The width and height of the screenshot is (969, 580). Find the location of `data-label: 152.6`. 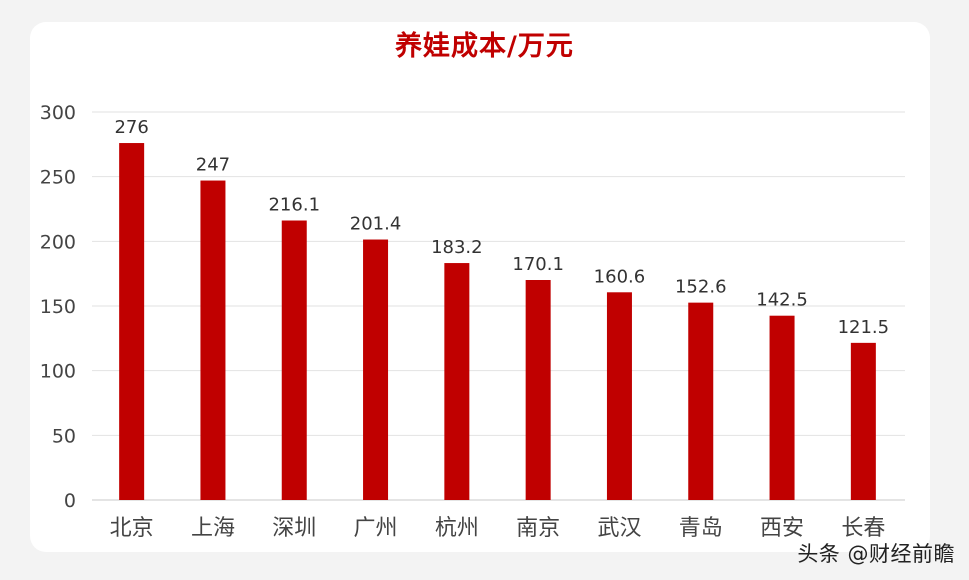

data-label: 152.6 is located at coordinates (701, 287).